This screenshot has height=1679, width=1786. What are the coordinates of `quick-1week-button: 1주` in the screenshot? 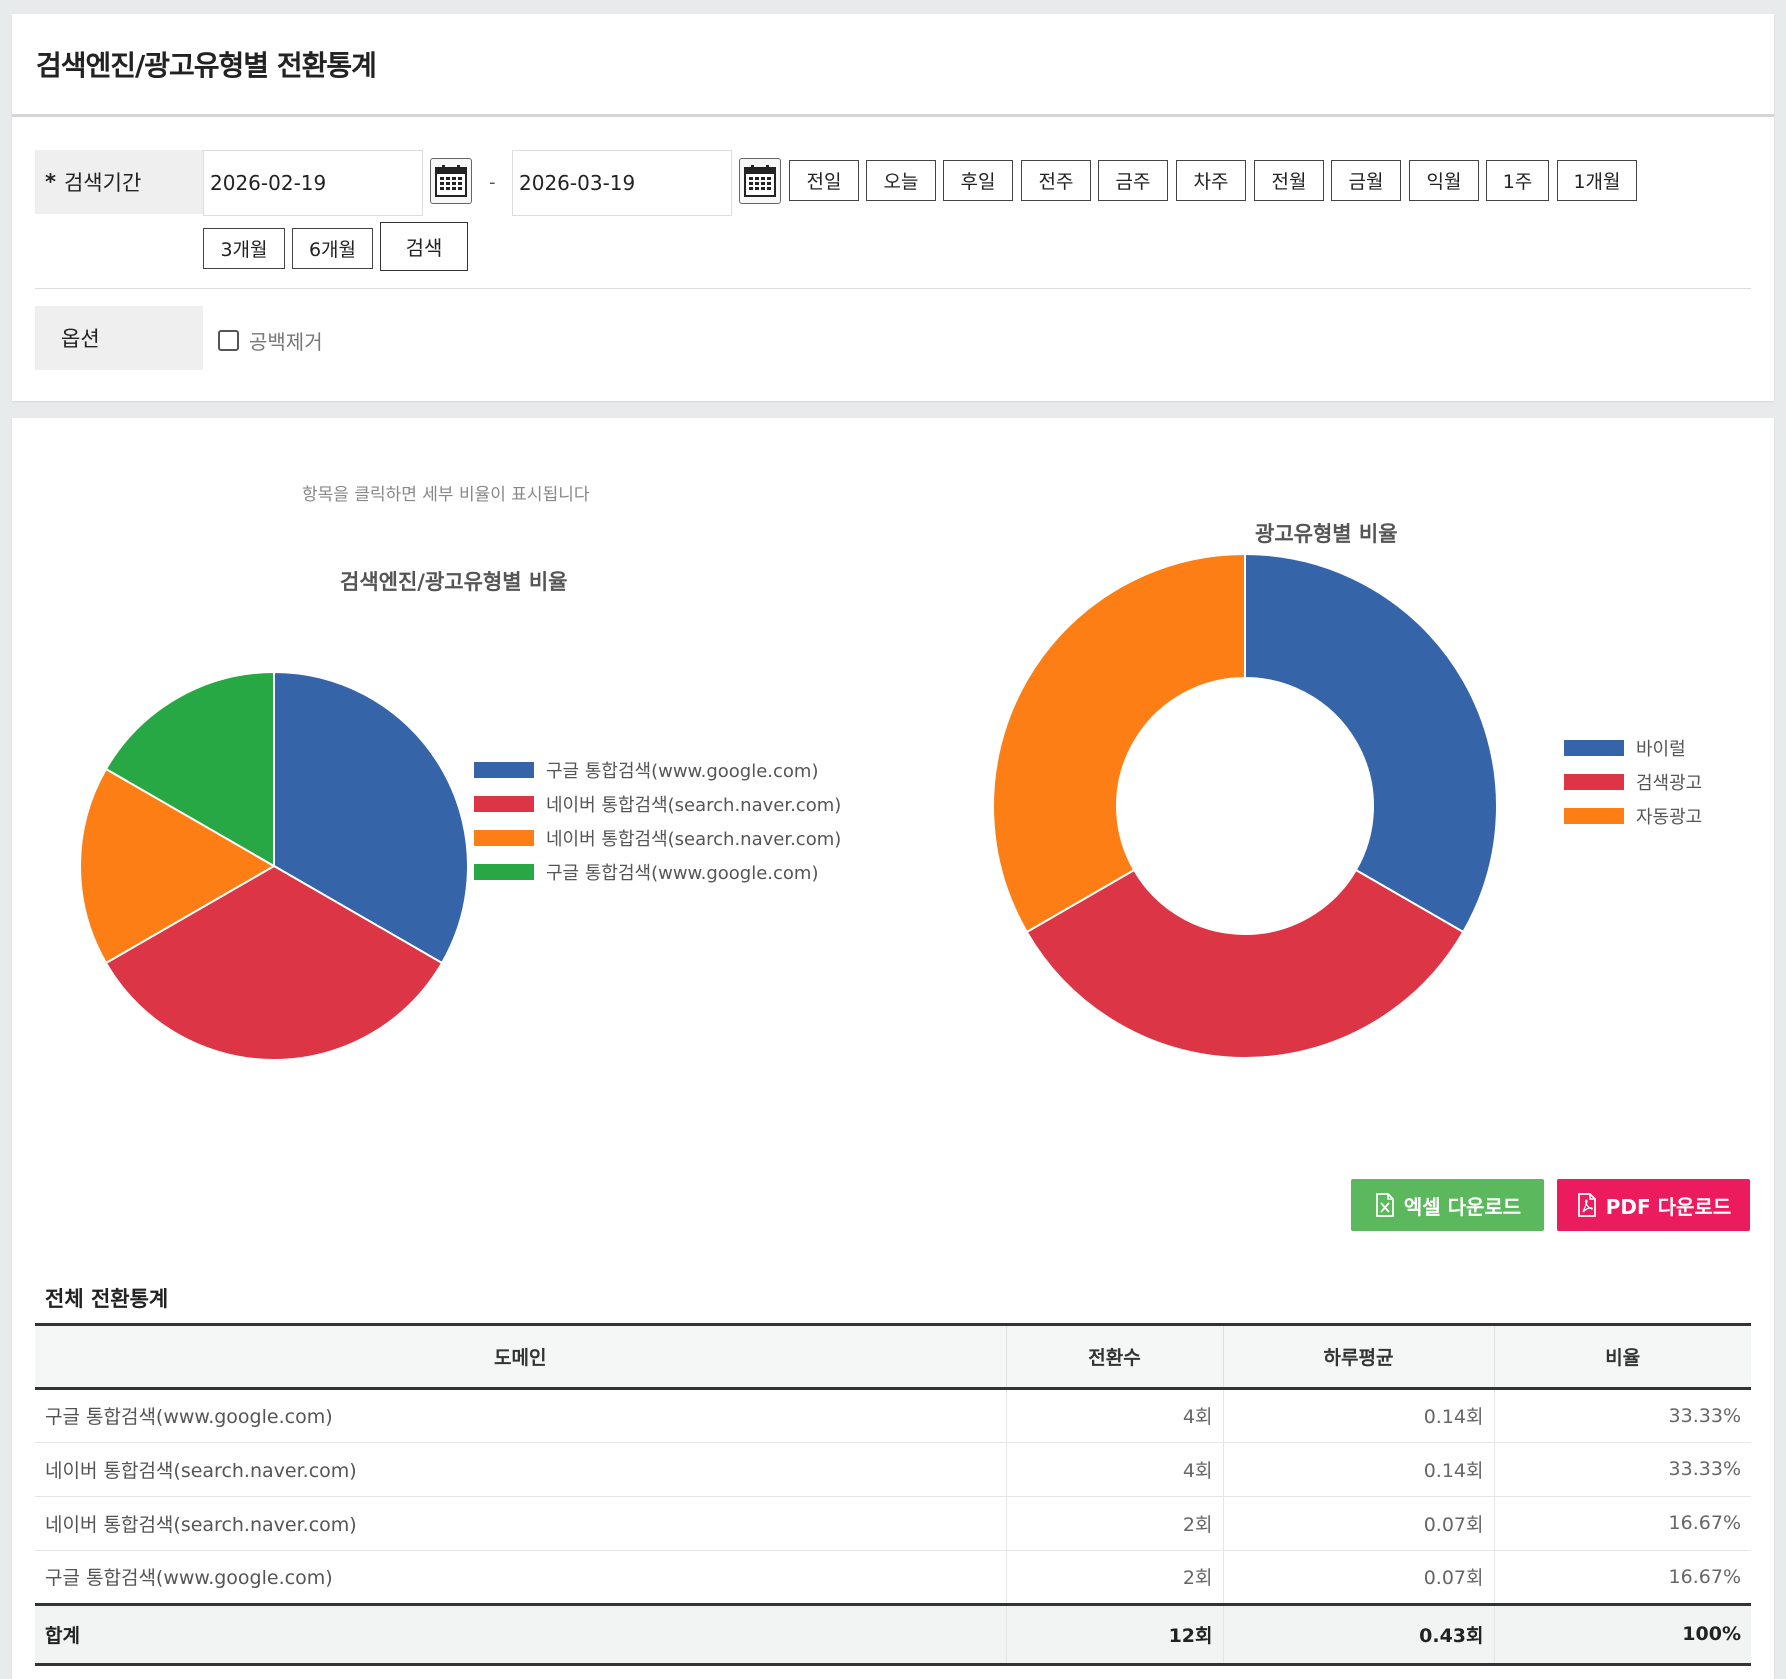 It's located at (1517, 180).